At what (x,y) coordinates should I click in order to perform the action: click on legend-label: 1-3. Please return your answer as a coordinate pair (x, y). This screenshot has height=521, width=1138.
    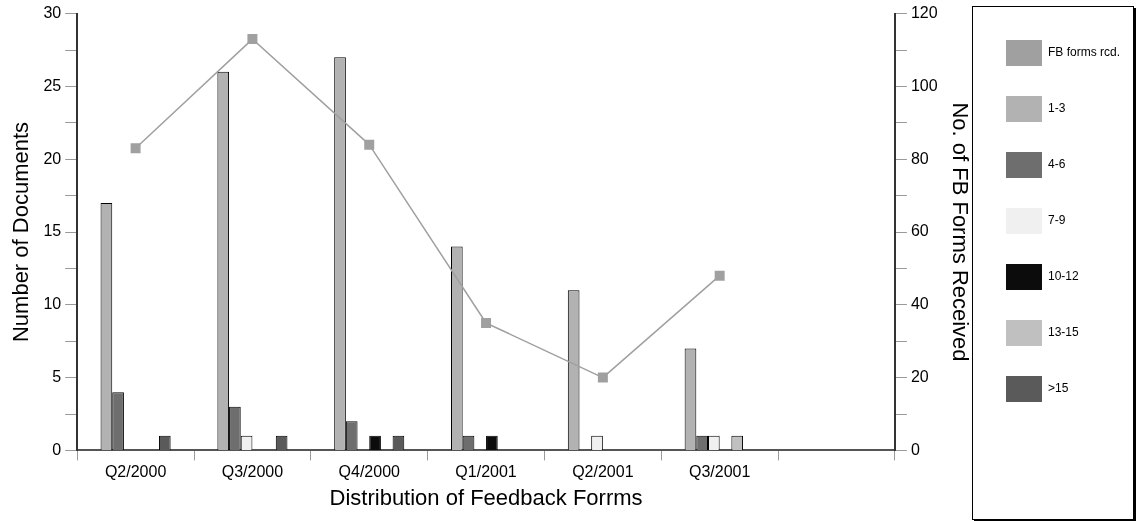
    Looking at the image, I should click on (1056, 108).